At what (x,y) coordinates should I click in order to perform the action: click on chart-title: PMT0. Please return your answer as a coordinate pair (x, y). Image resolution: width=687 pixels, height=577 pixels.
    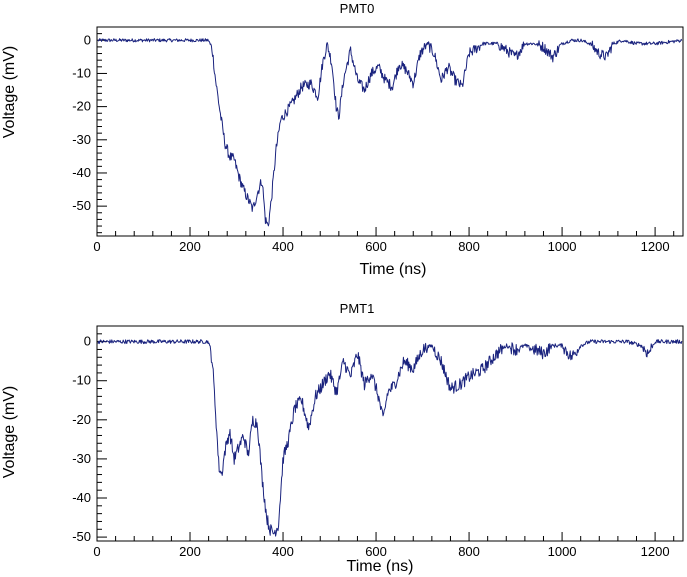
    Looking at the image, I should click on (357, 8).